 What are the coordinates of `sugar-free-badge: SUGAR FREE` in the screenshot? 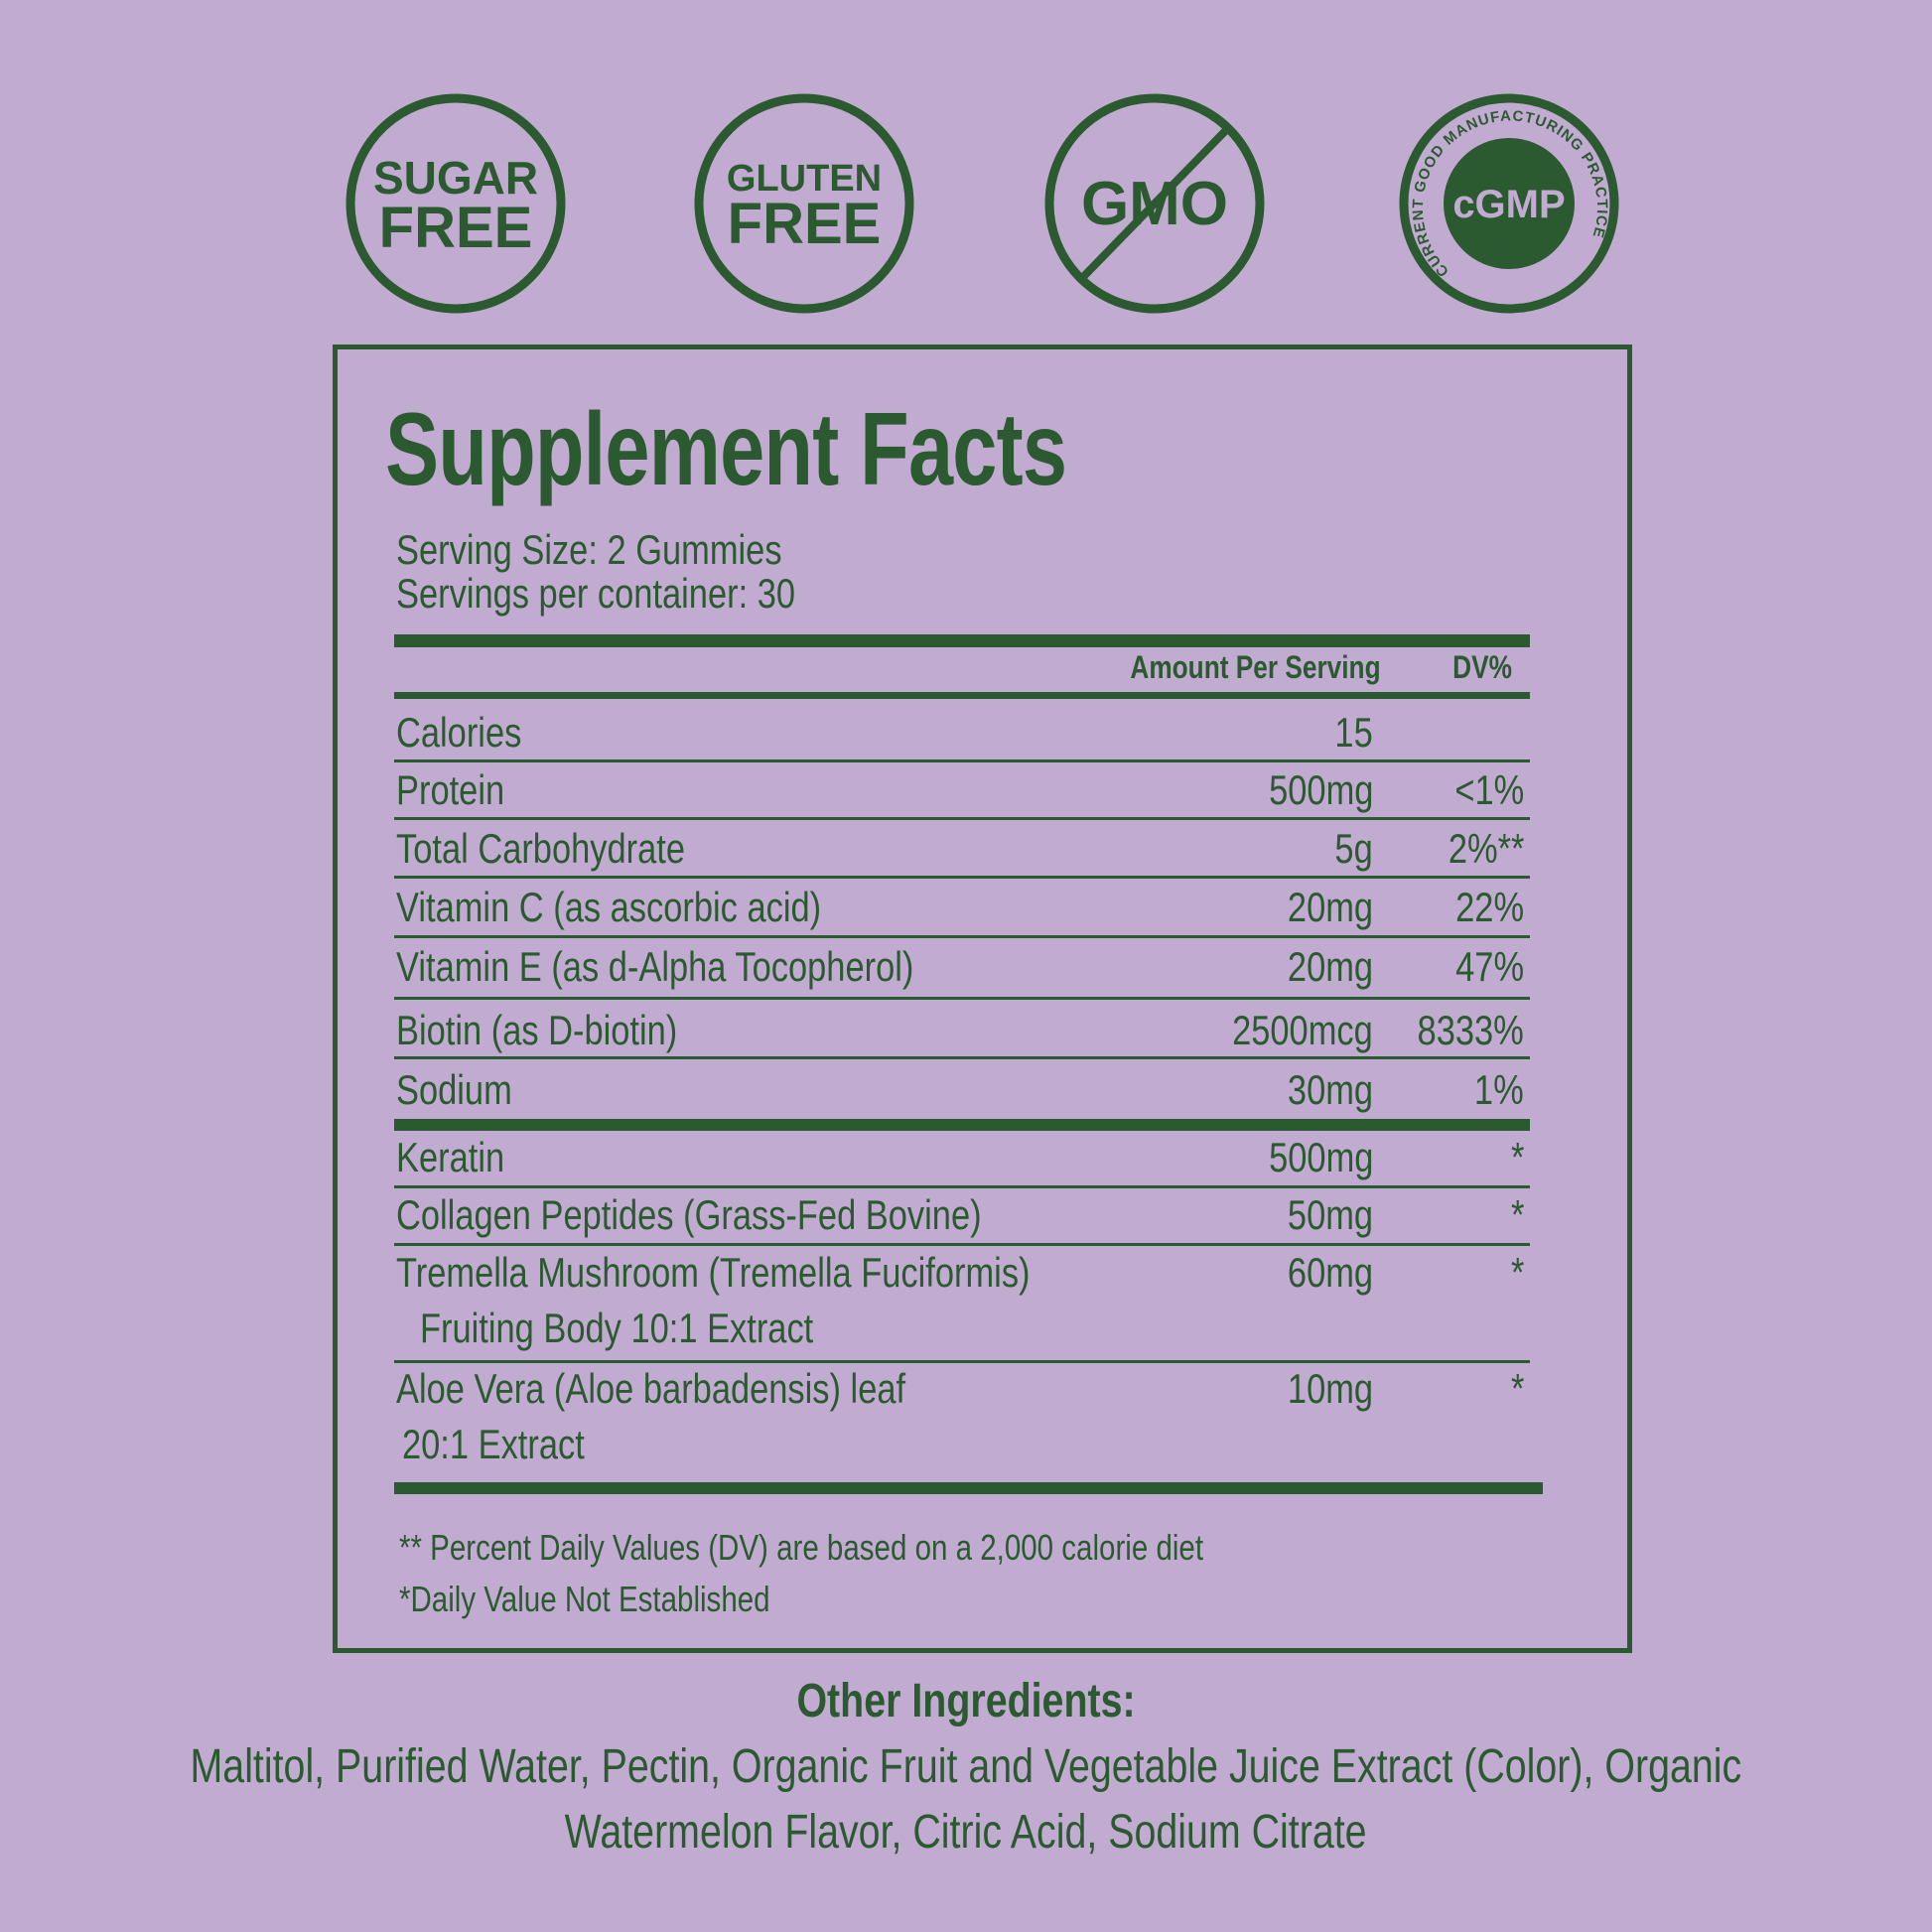 It's located at (456, 204).